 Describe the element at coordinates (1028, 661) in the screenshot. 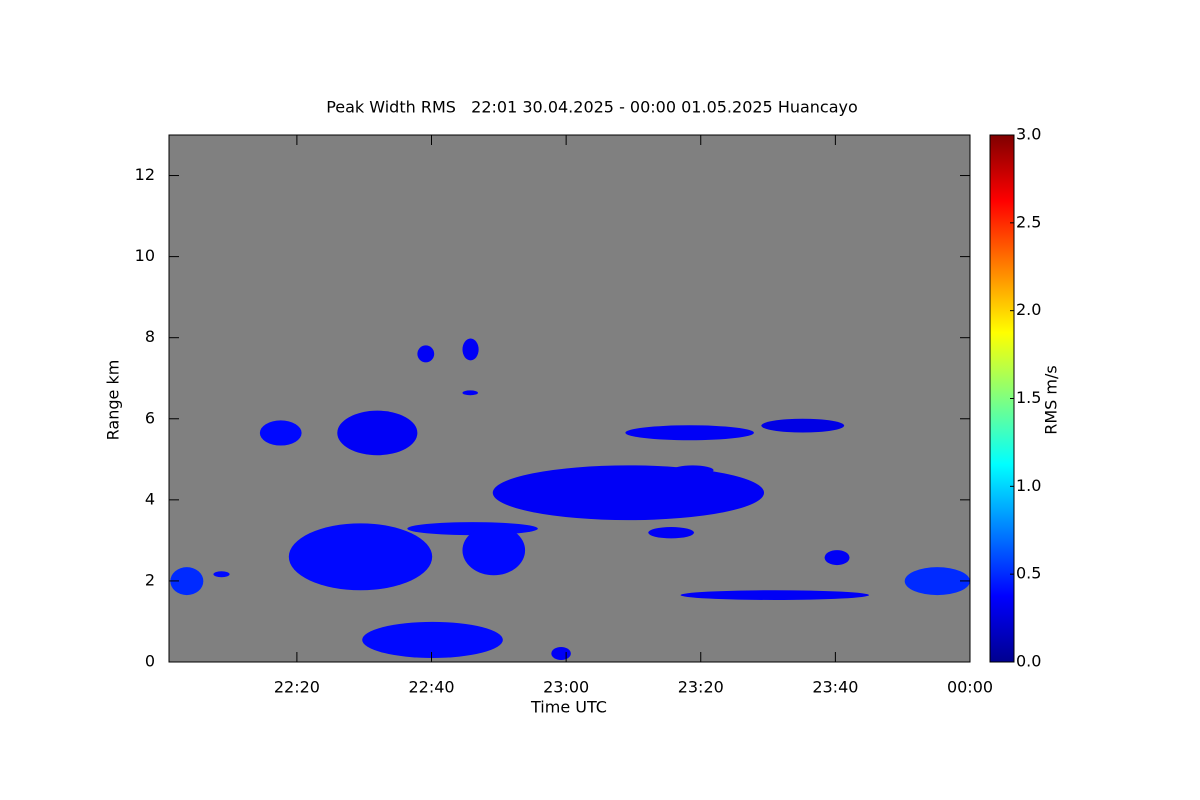

I see `colorbar-tick-label: 0.0` at that location.